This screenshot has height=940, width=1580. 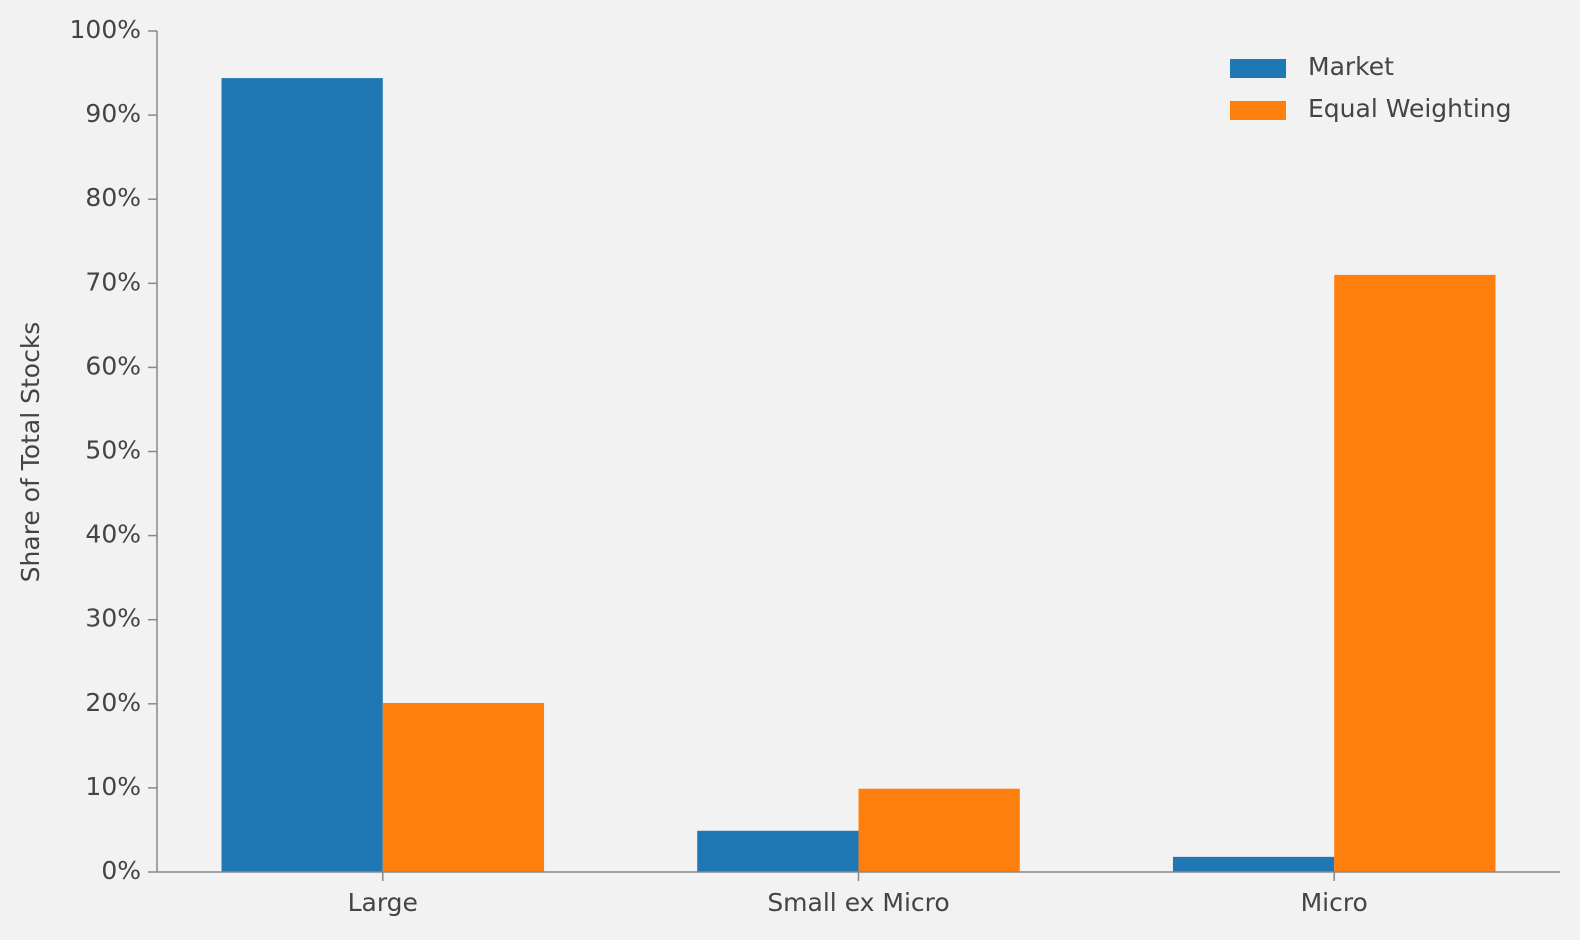 I want to click on y-tick-label: 100%, so click(x=105, y=29).